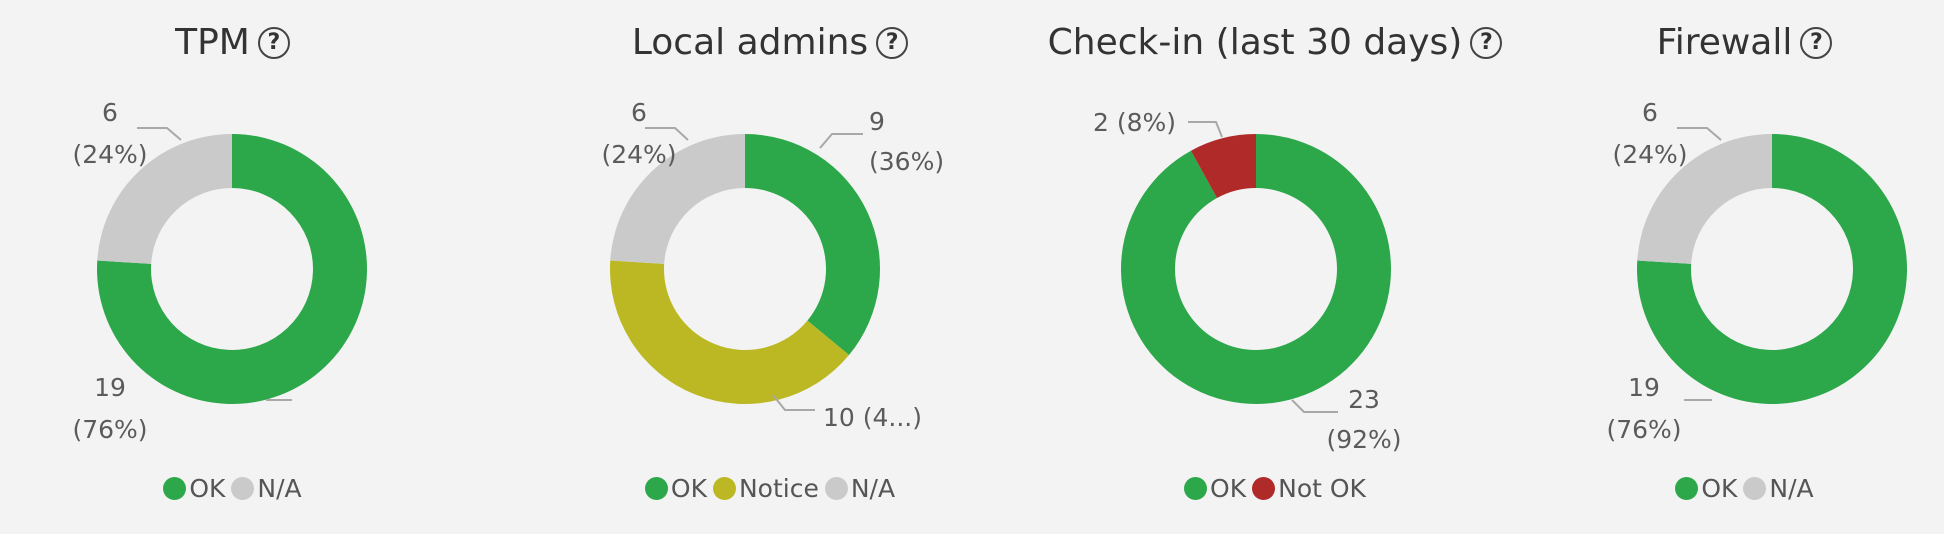 The image size is (1944, 534). Describe the element at coordinates (750, 42) in the screenshot. I see `chart-title: Local admins` at that location.